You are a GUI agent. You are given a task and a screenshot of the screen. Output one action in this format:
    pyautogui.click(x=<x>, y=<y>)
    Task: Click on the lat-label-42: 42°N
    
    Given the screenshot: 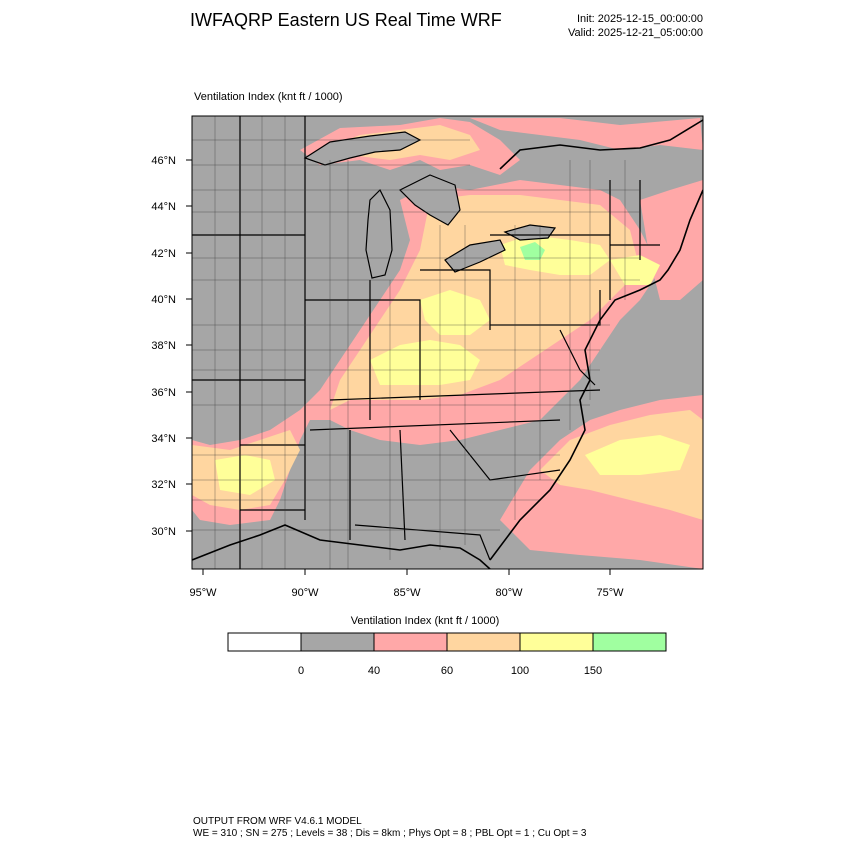 What is the action you would take?
    pyautogui.click(x=163, y=254)
    